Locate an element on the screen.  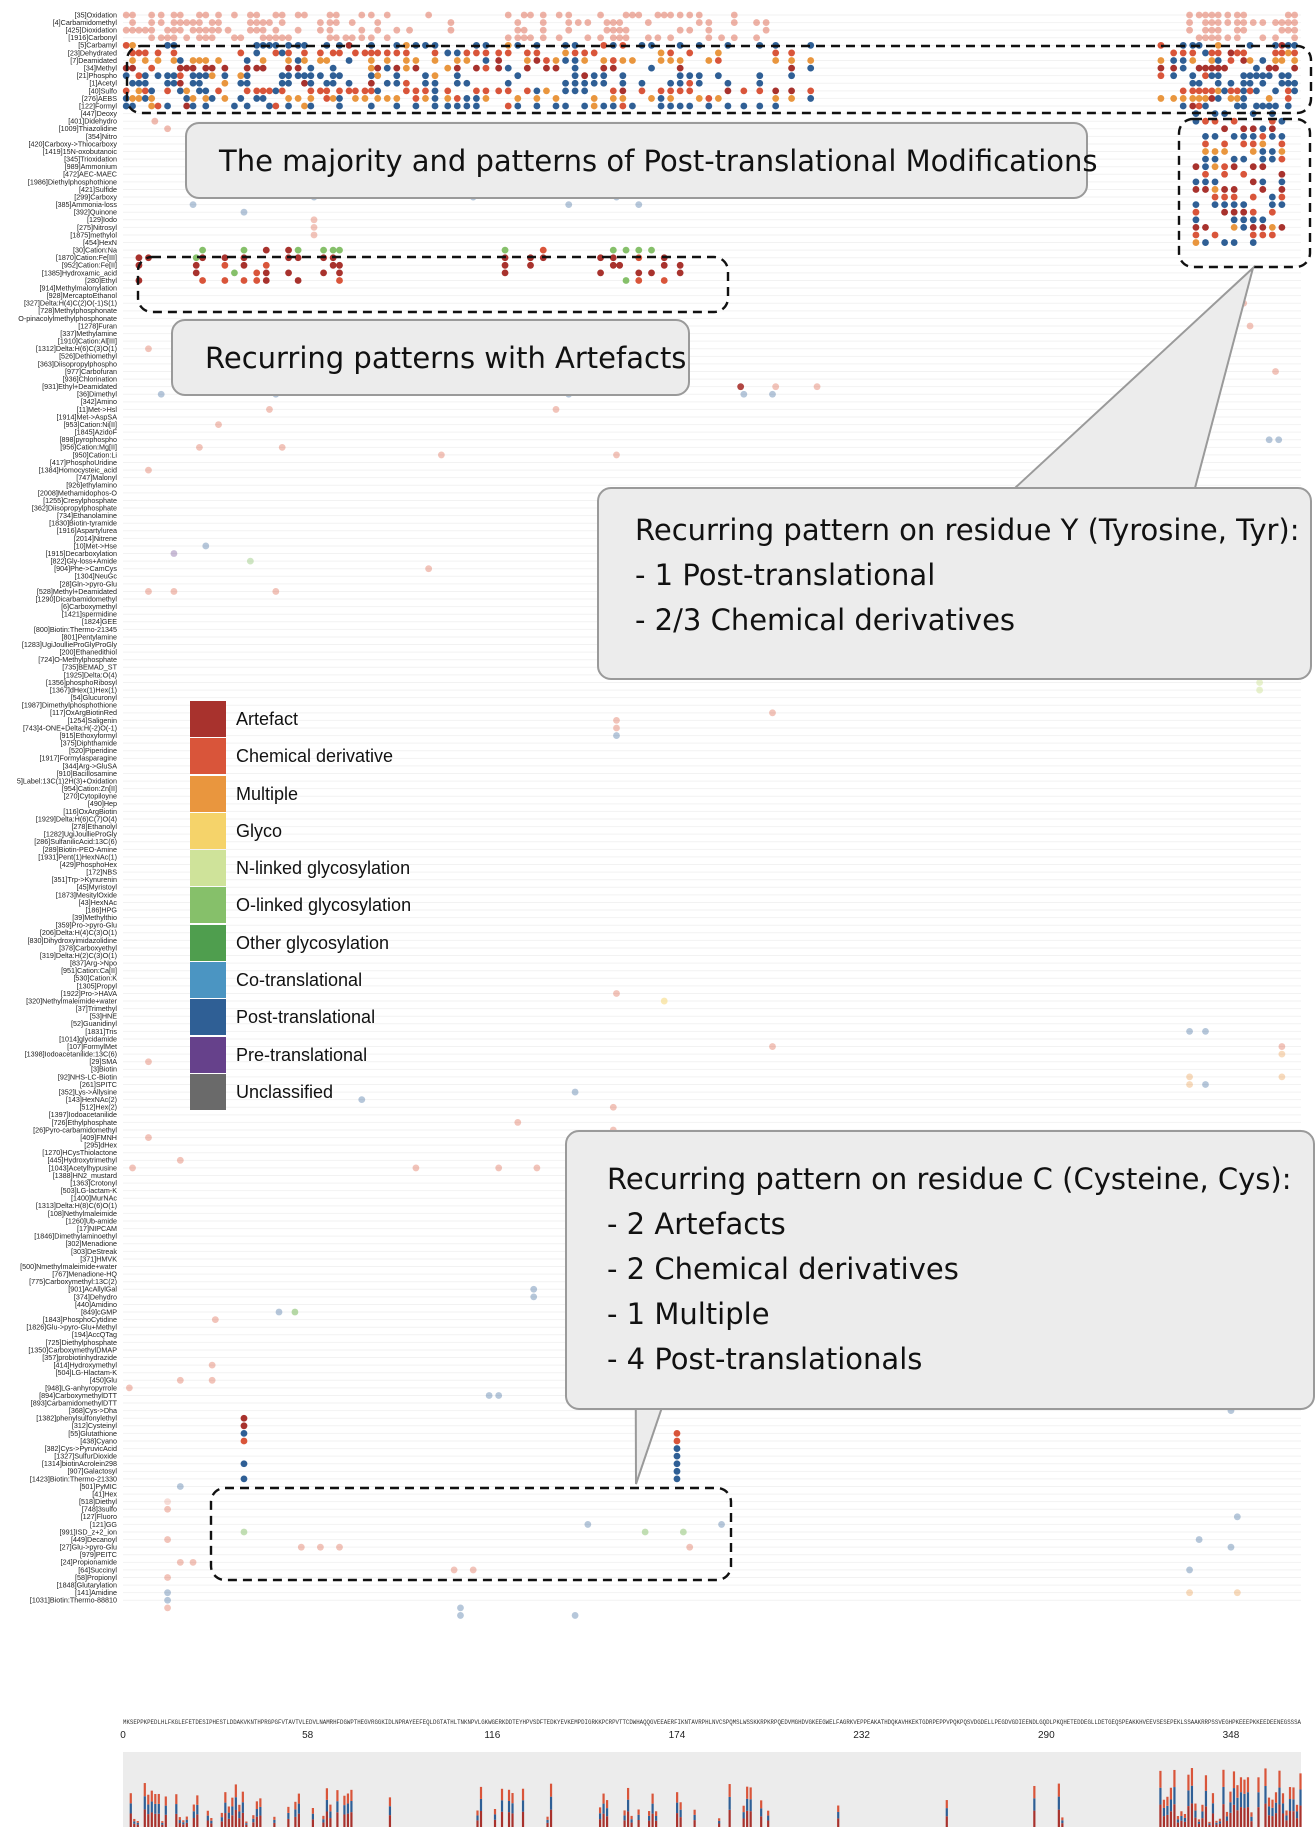
row-label: [977]Carbofuran is located at coordinates (91, 371).